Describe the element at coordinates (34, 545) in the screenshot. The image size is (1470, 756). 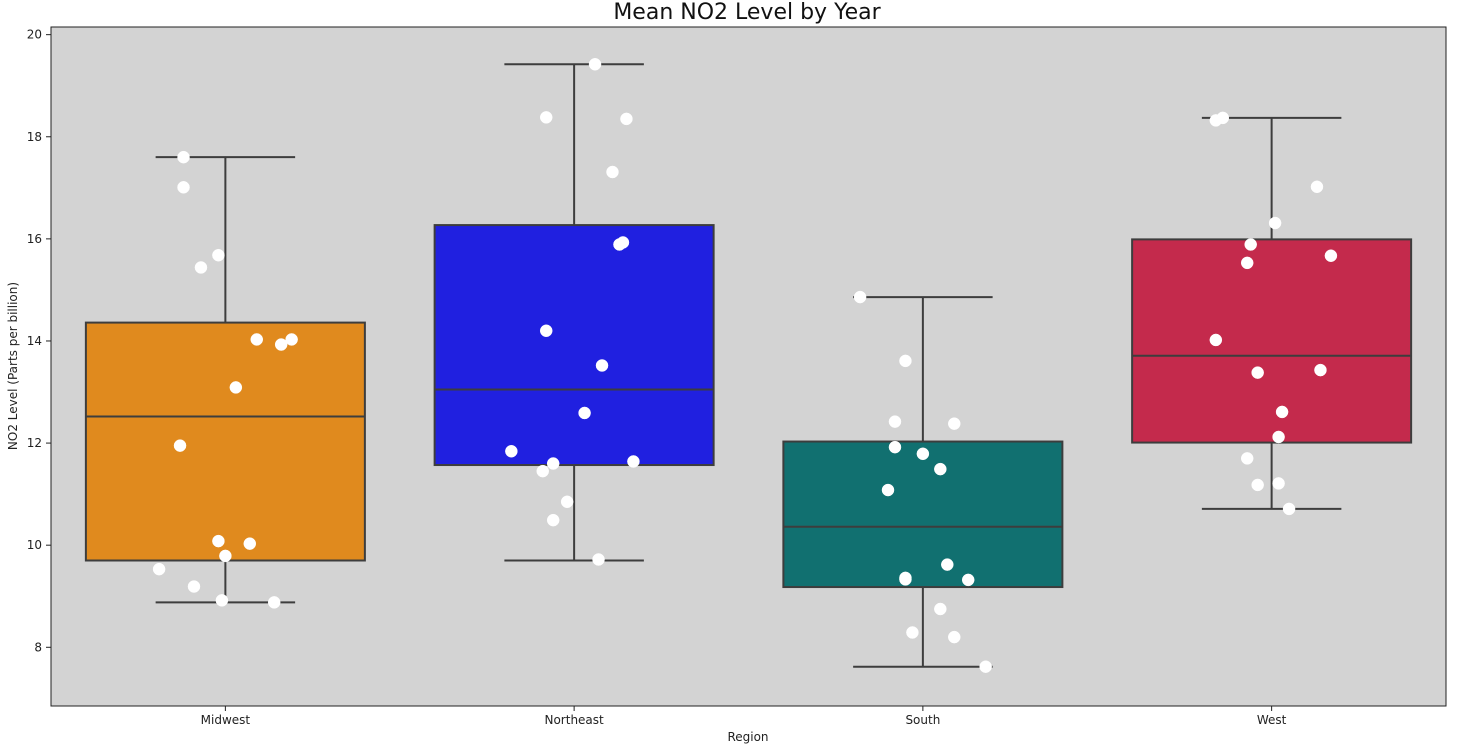
I see `y-tick-label: 10` at that location.